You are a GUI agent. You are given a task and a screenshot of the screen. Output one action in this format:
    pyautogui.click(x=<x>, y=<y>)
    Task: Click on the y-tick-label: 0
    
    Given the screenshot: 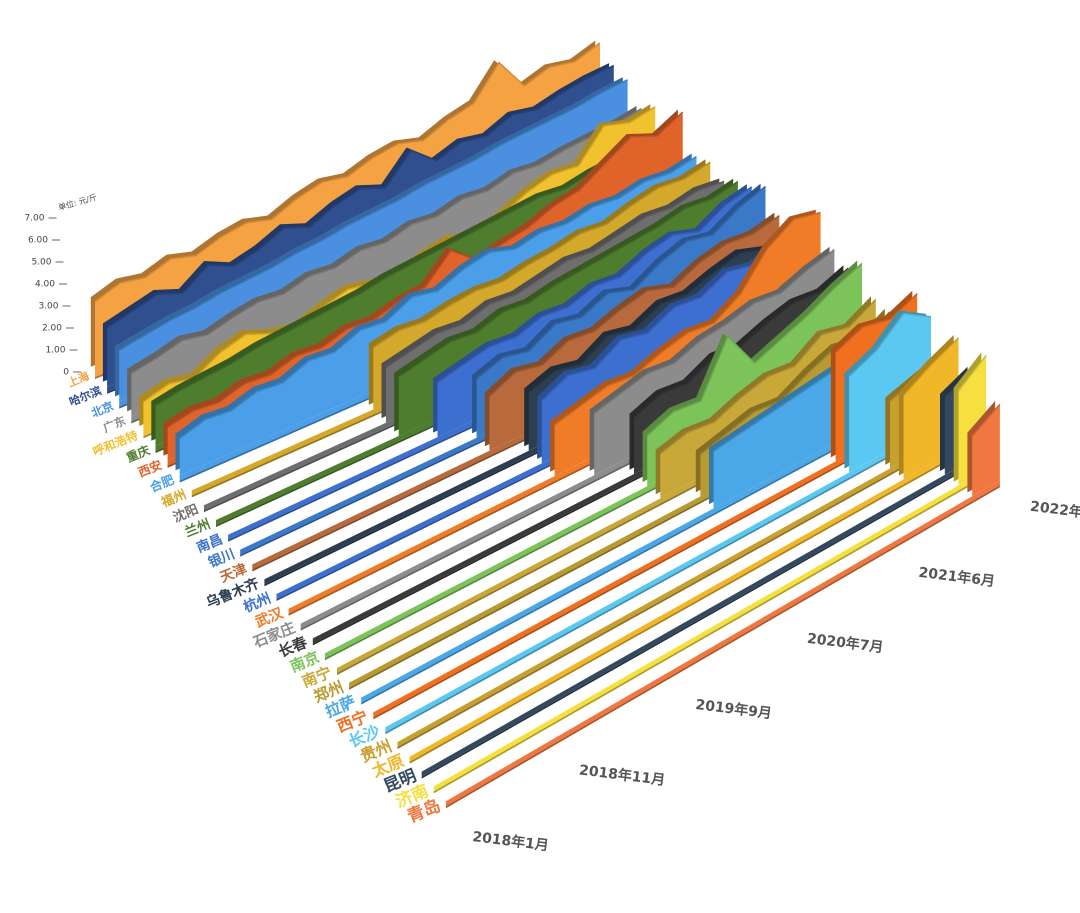 What is the action you would take?
    pyautogui.click(x=66, y=373)
    